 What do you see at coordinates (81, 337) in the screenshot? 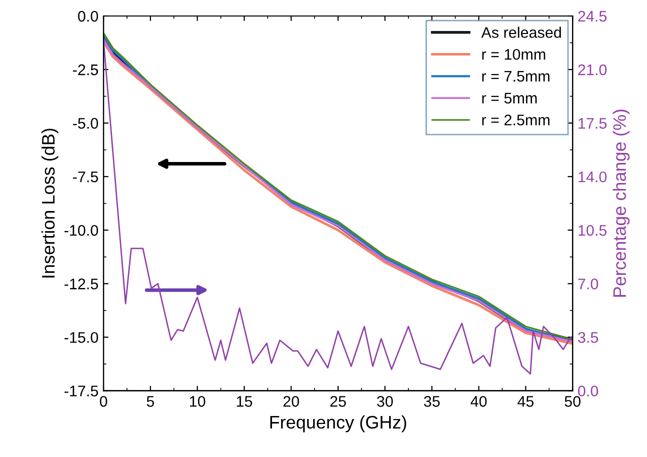
I see `y-tick-label: -15.0` at bounding box center [81, 337].